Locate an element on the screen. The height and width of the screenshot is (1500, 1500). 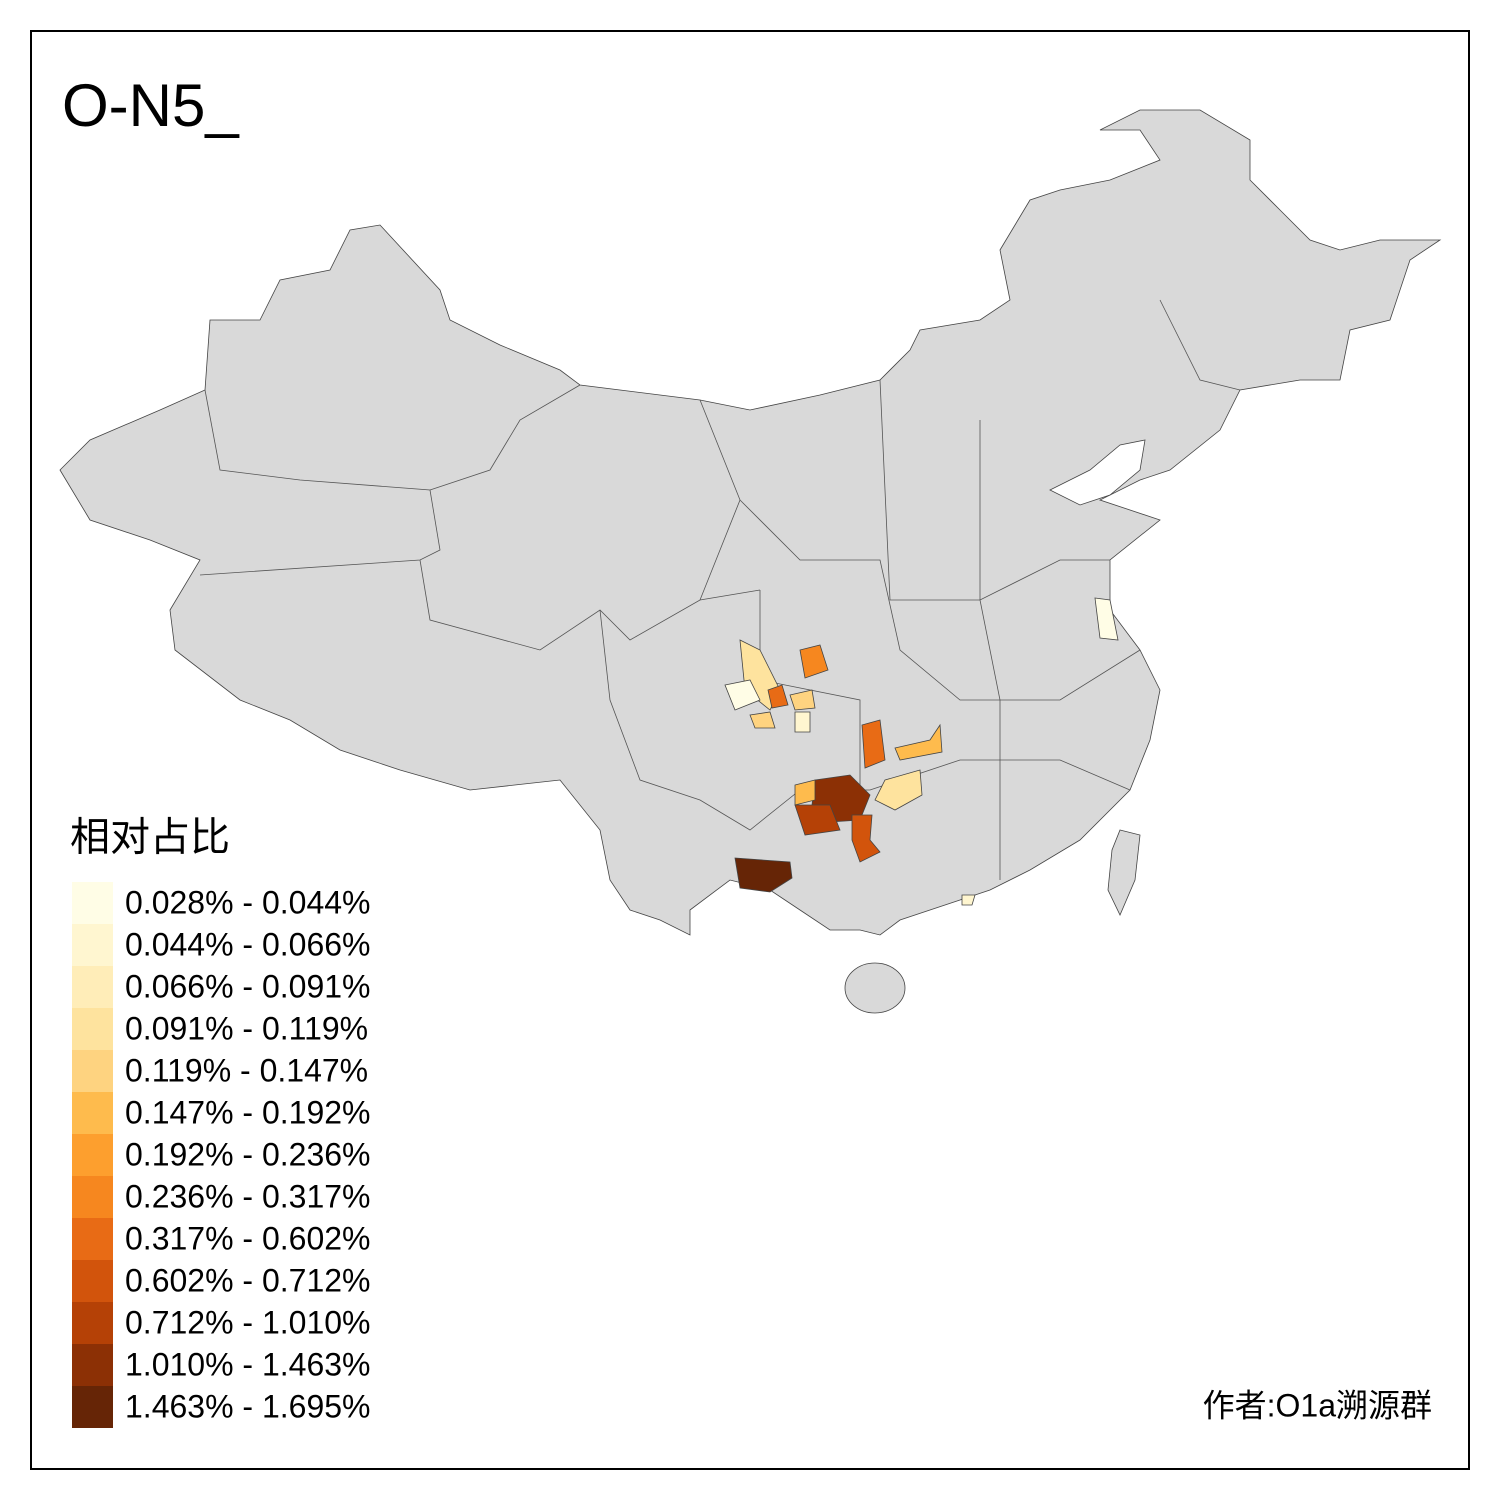
hainan is located at coordinates (875, 988).